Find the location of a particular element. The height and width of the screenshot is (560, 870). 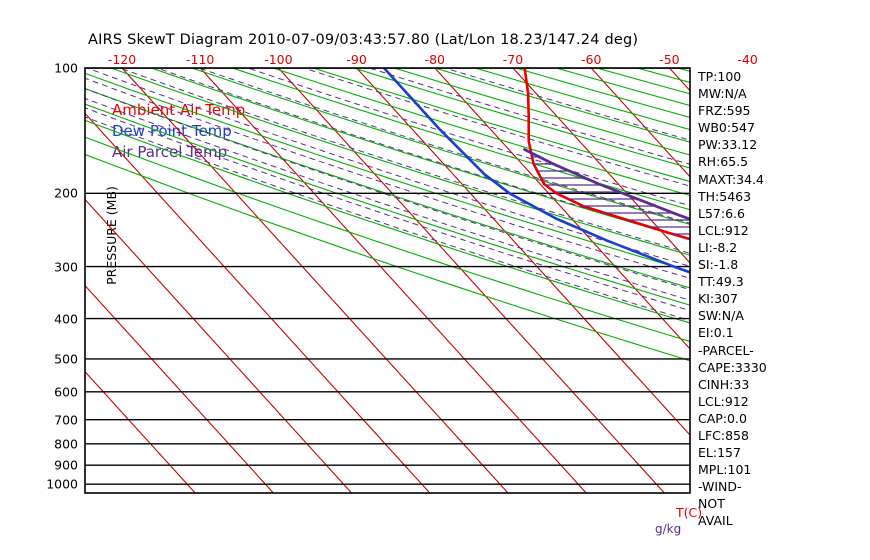

top-temp-tick: -110 is located at coordinates (200, 59).